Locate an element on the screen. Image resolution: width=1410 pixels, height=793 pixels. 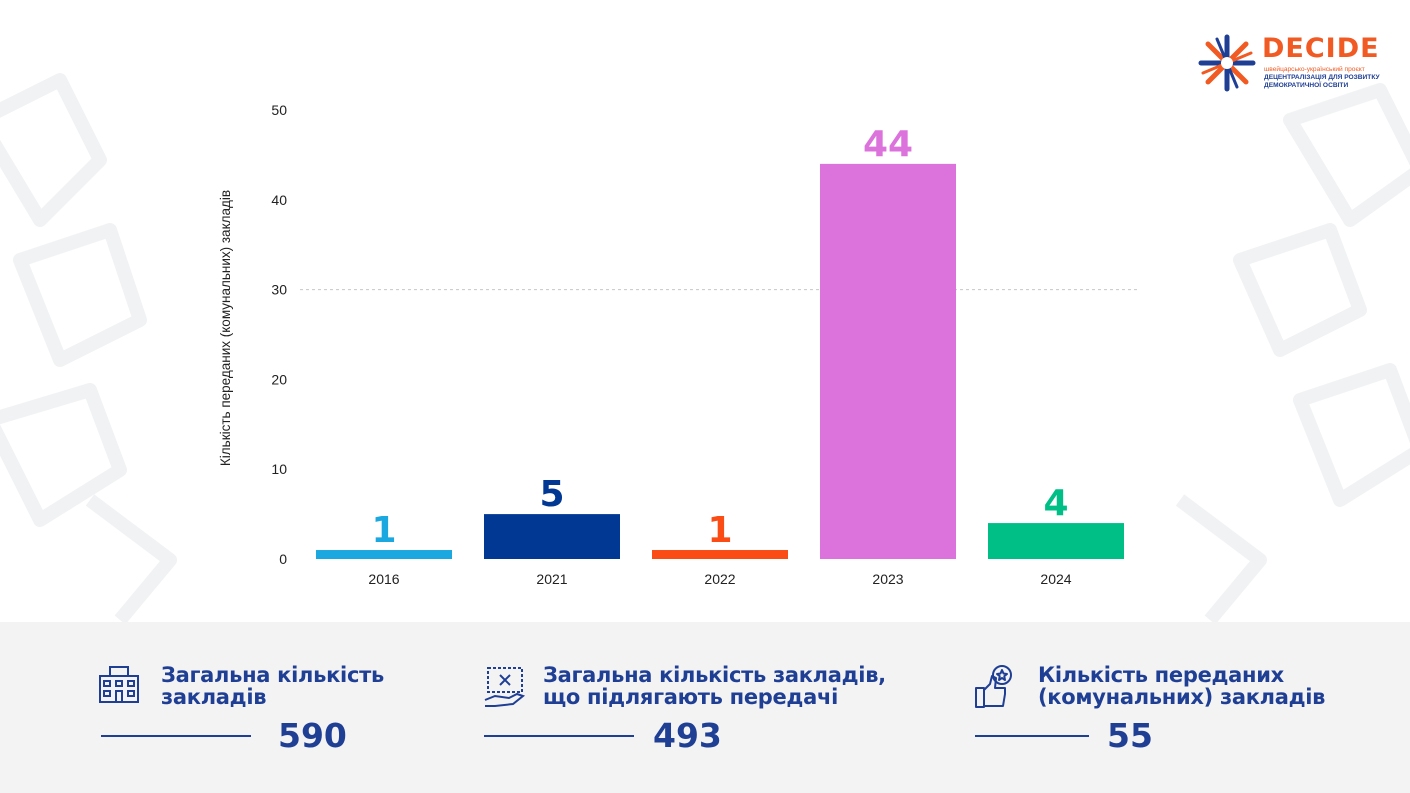
x-axis-labels: 2016 2021 2022 2023 2024 is located at coordinates (719, 579).